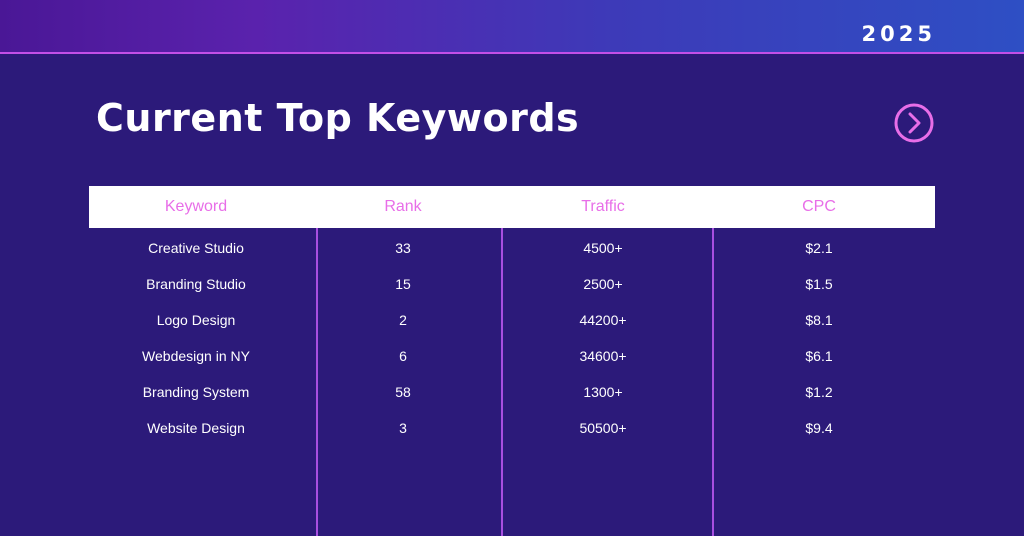  I want to click on cell-traffic: 4500+, so click(603, 248).